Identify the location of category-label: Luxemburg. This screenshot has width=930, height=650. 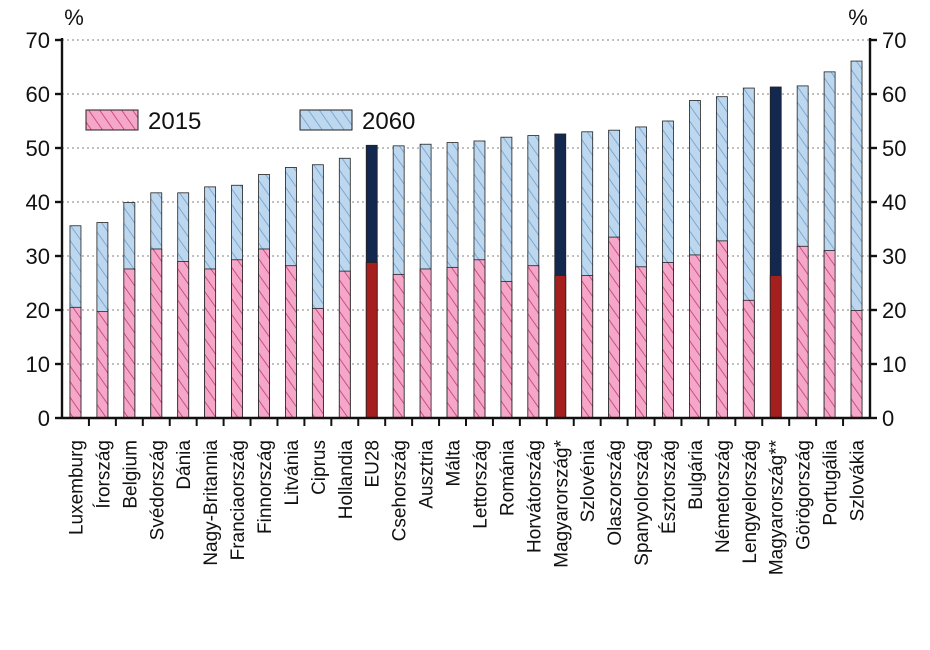
(76, 487).